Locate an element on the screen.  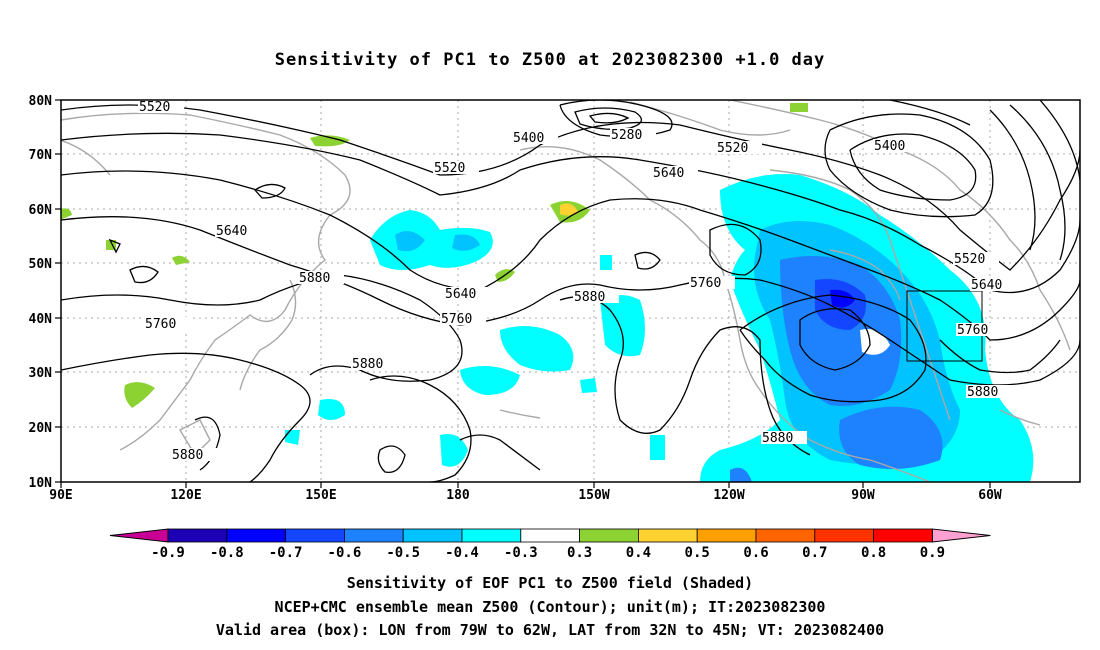
colorbar-label: 0.4 is located at coordinates (638, 552).